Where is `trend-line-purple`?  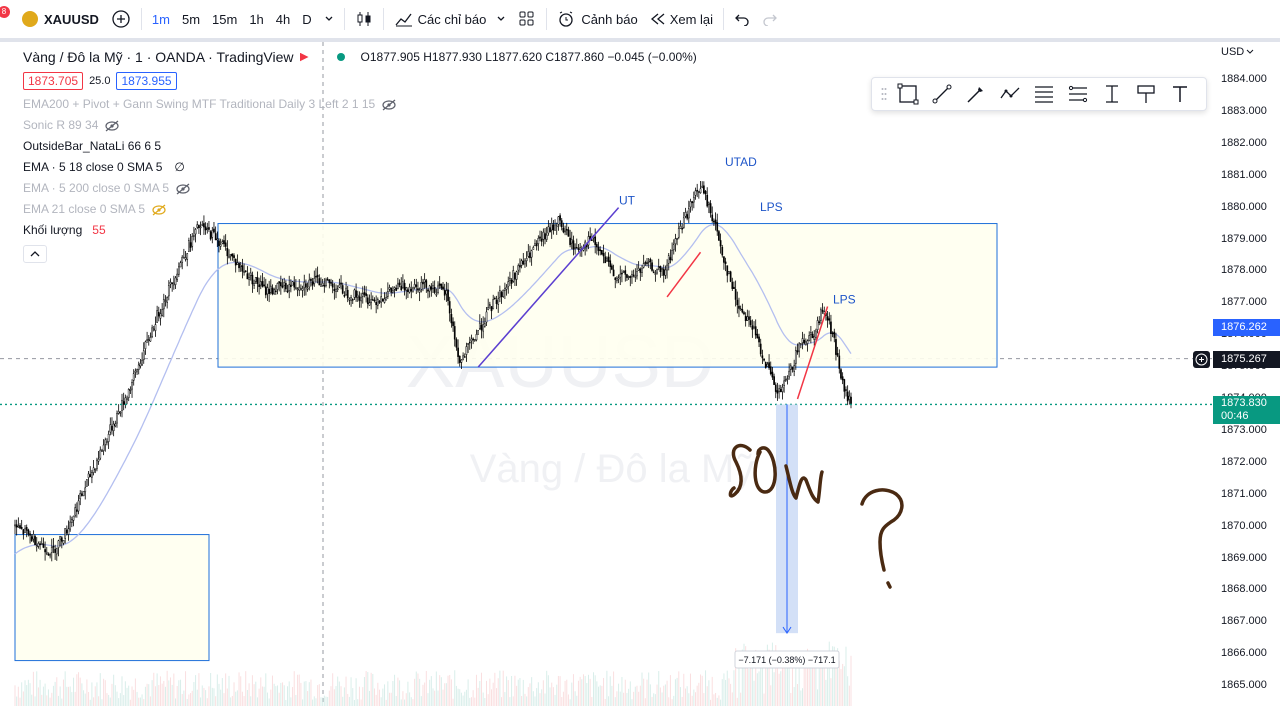 trend-line-purple is located at coordinates (548, 287).